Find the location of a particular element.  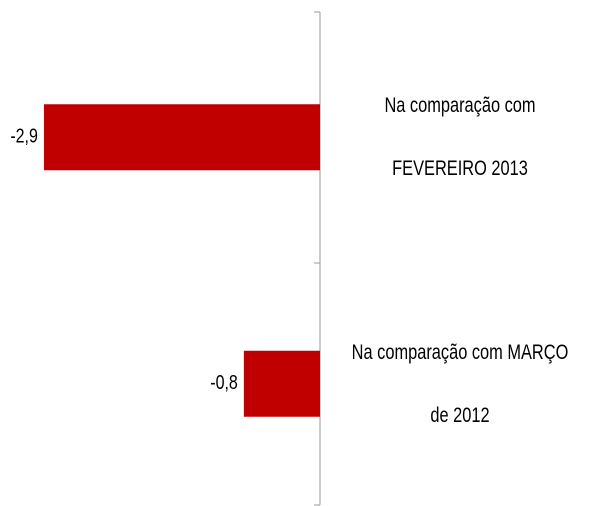

category-label: Na comparação com MARÇO de 2012 is located at coordinates (460, 383).